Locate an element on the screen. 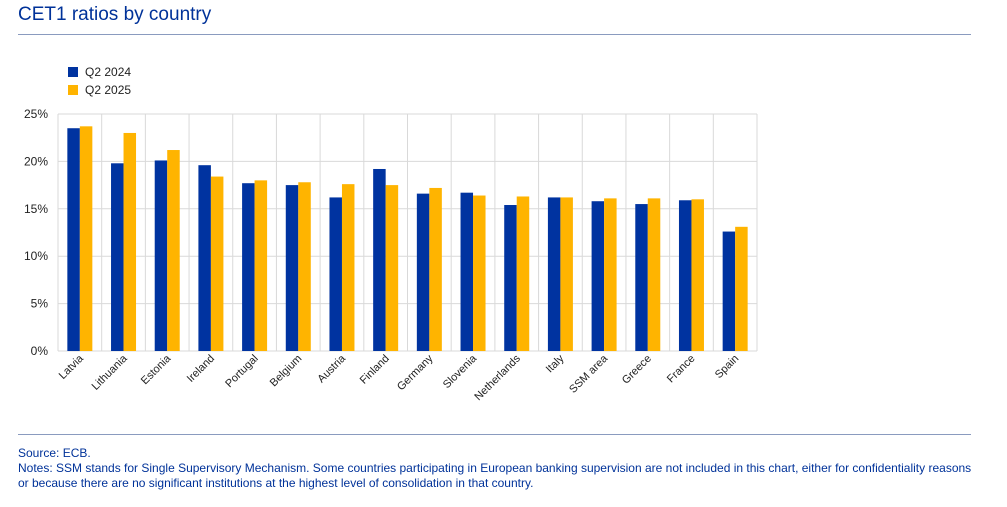 The height and width of the screenshot is (507, 1007). footer-divider is located at coordinates (494, 434).